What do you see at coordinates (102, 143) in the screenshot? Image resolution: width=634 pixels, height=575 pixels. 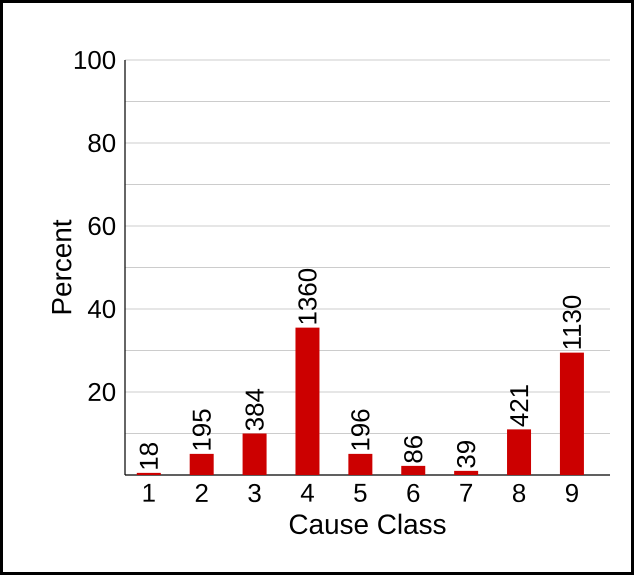 I see `y-tick-label: 80` at bounding box center [102, 143].